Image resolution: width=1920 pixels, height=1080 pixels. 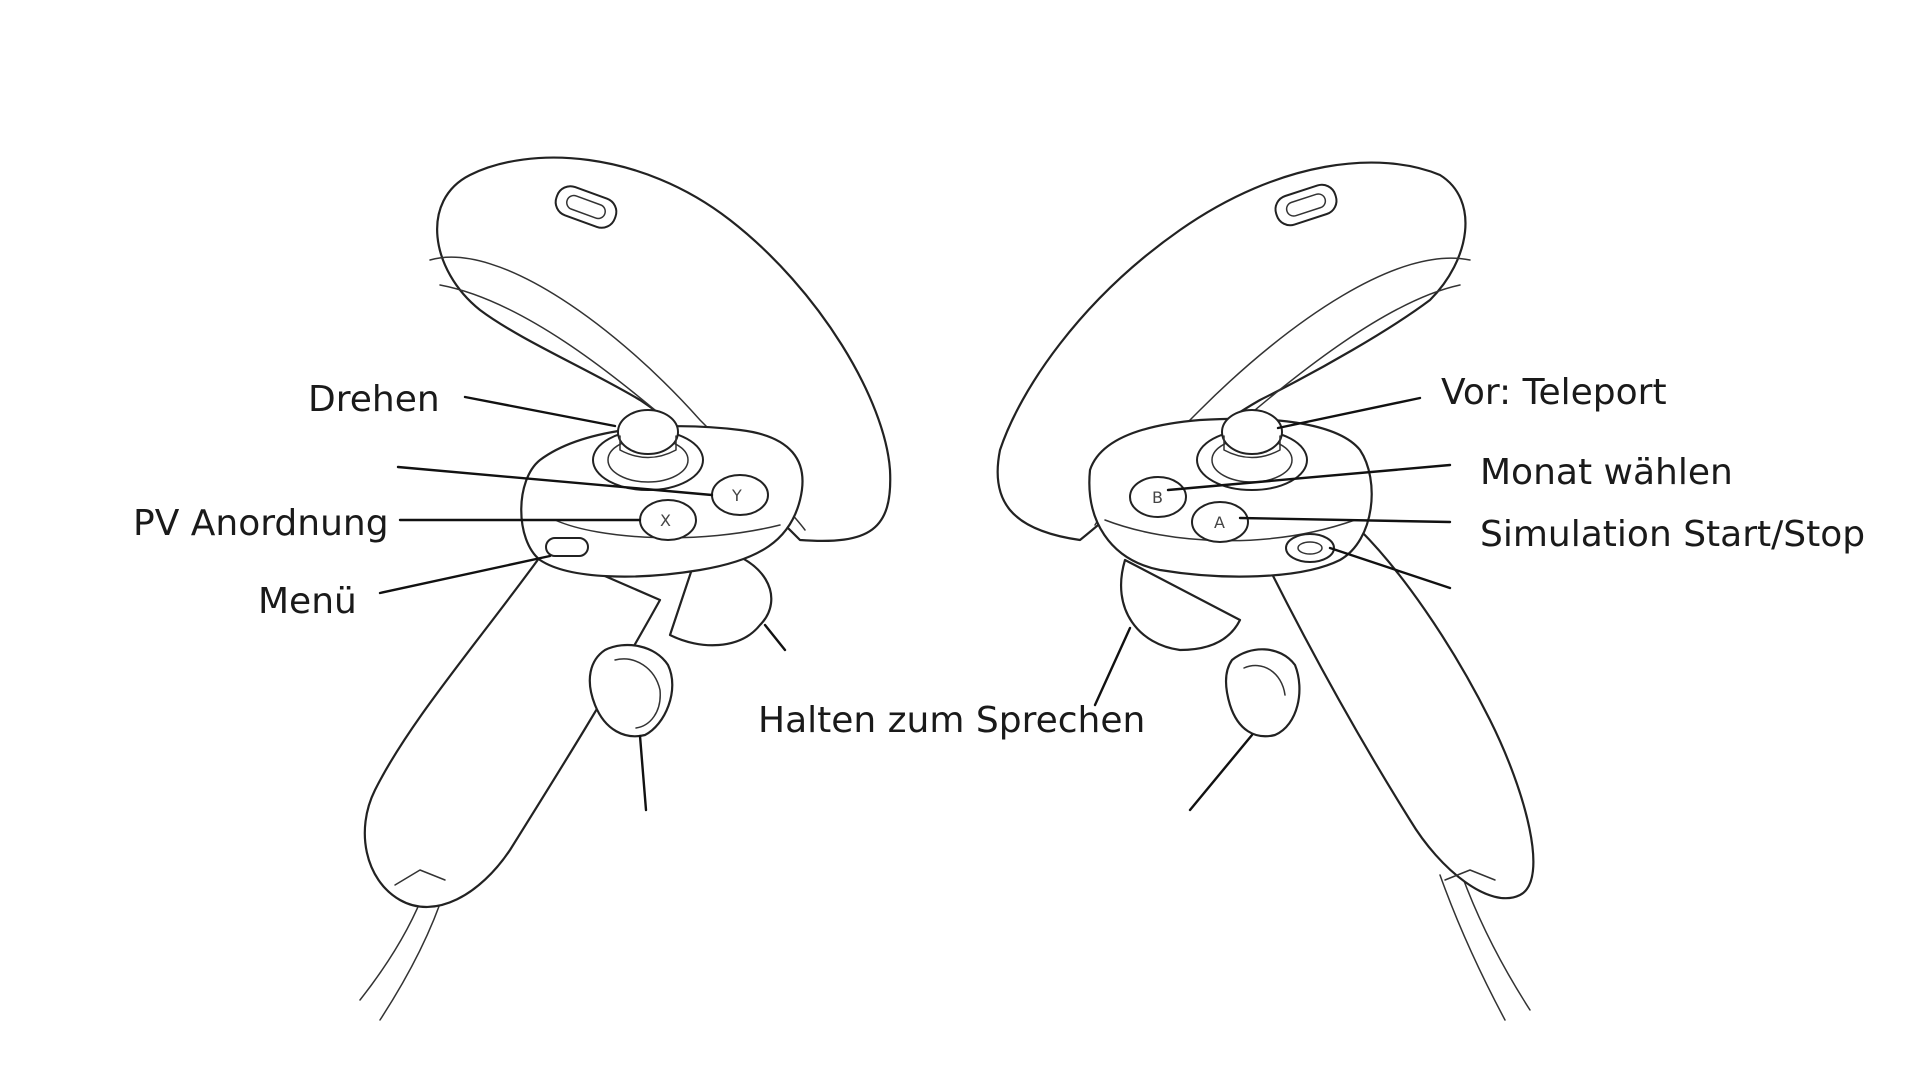 What do you see at coordinates (1554, 392) in the screenshot?
I see `label-vor-teleport: Vor: Teleport` at bounding box center [1554, 392].